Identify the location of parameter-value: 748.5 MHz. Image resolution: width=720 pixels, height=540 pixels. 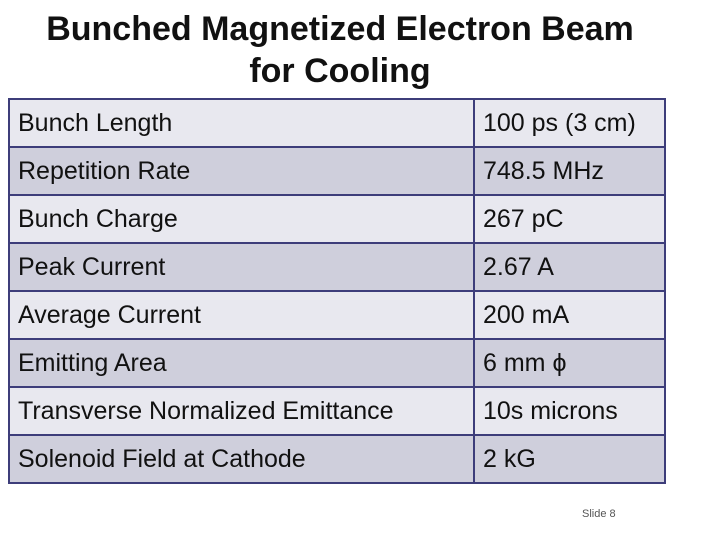
(569, 171).